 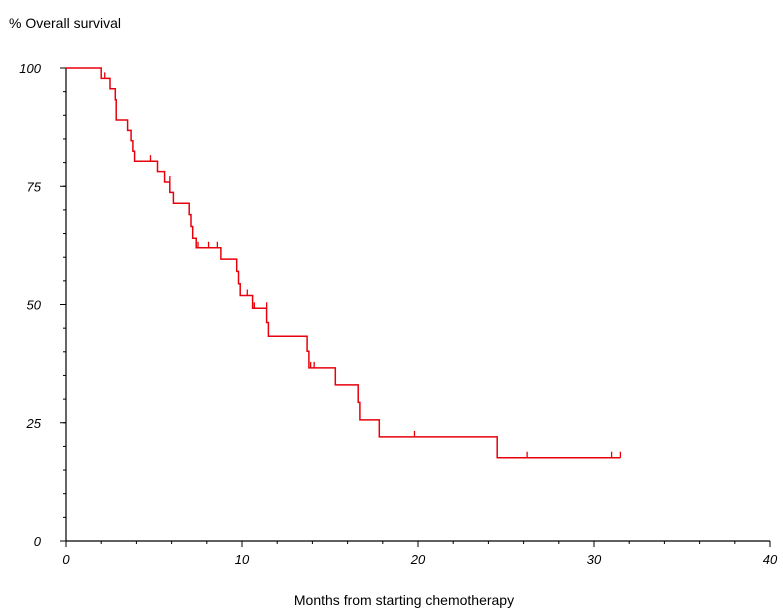 What do you see at coordinates (418, 559) in the screenshot?
I see `x-tick-label: 20` at bounding box center [418, 559].